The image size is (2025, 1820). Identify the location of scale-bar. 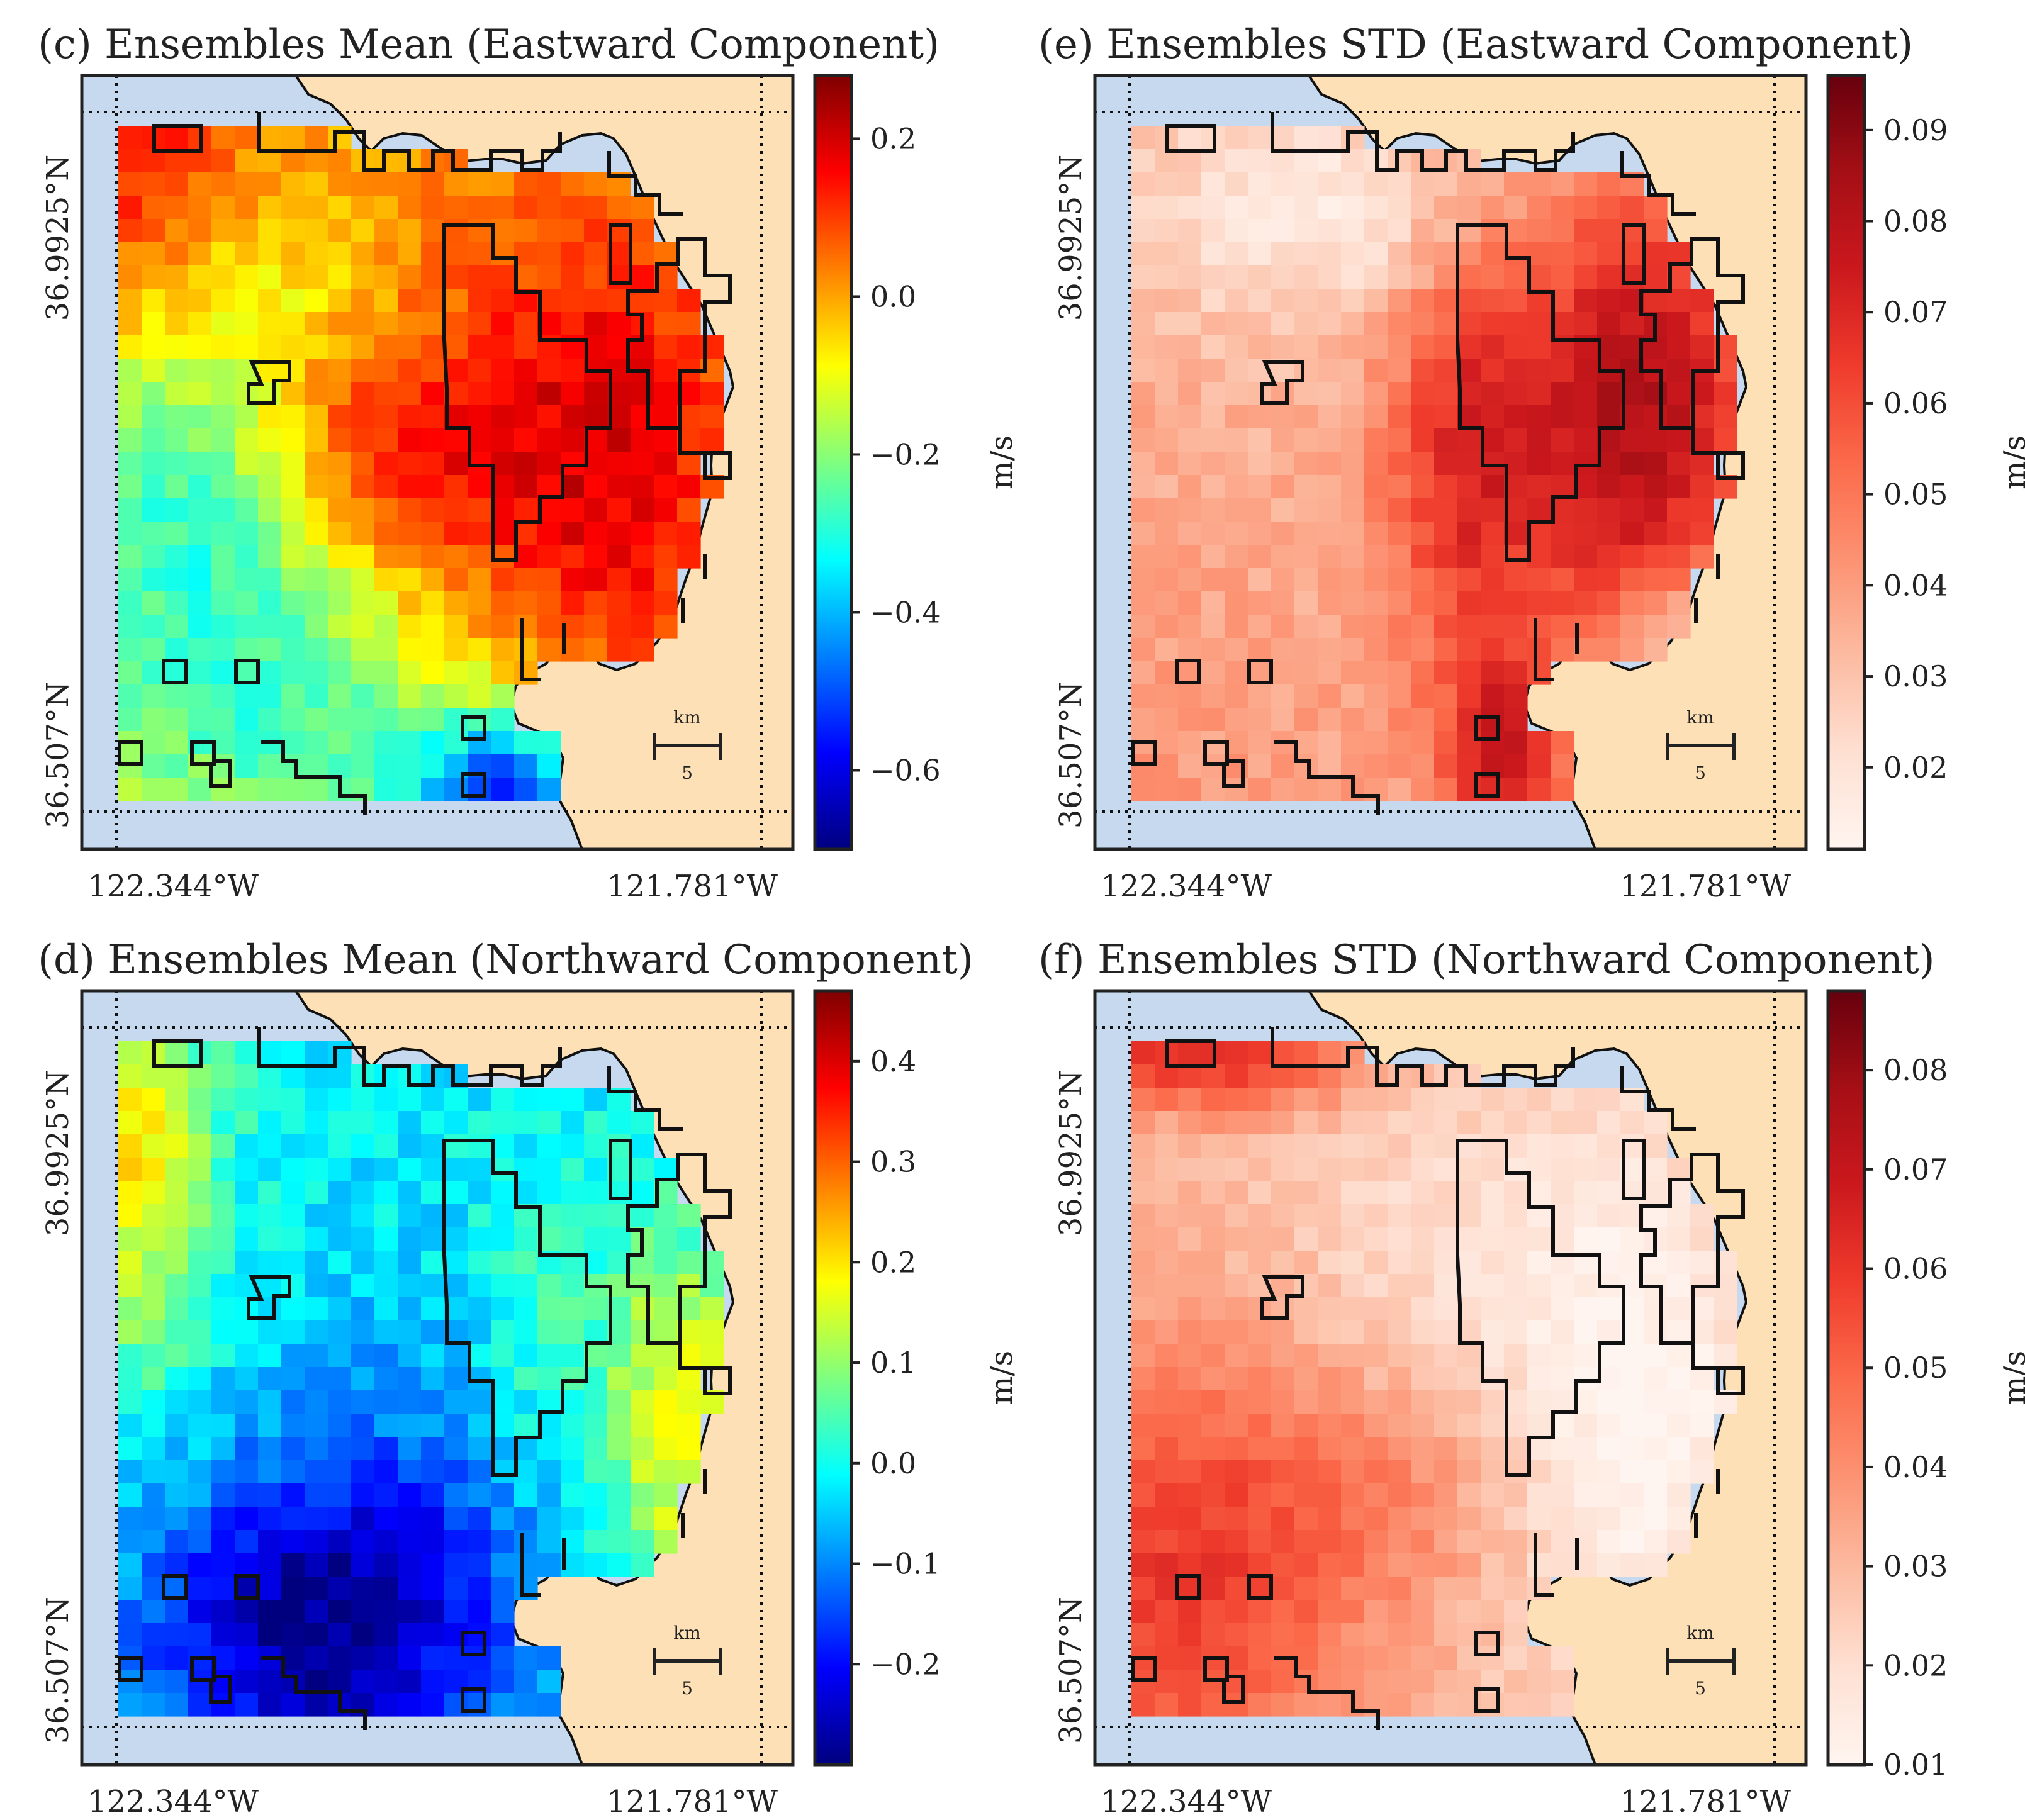
(687, 746).